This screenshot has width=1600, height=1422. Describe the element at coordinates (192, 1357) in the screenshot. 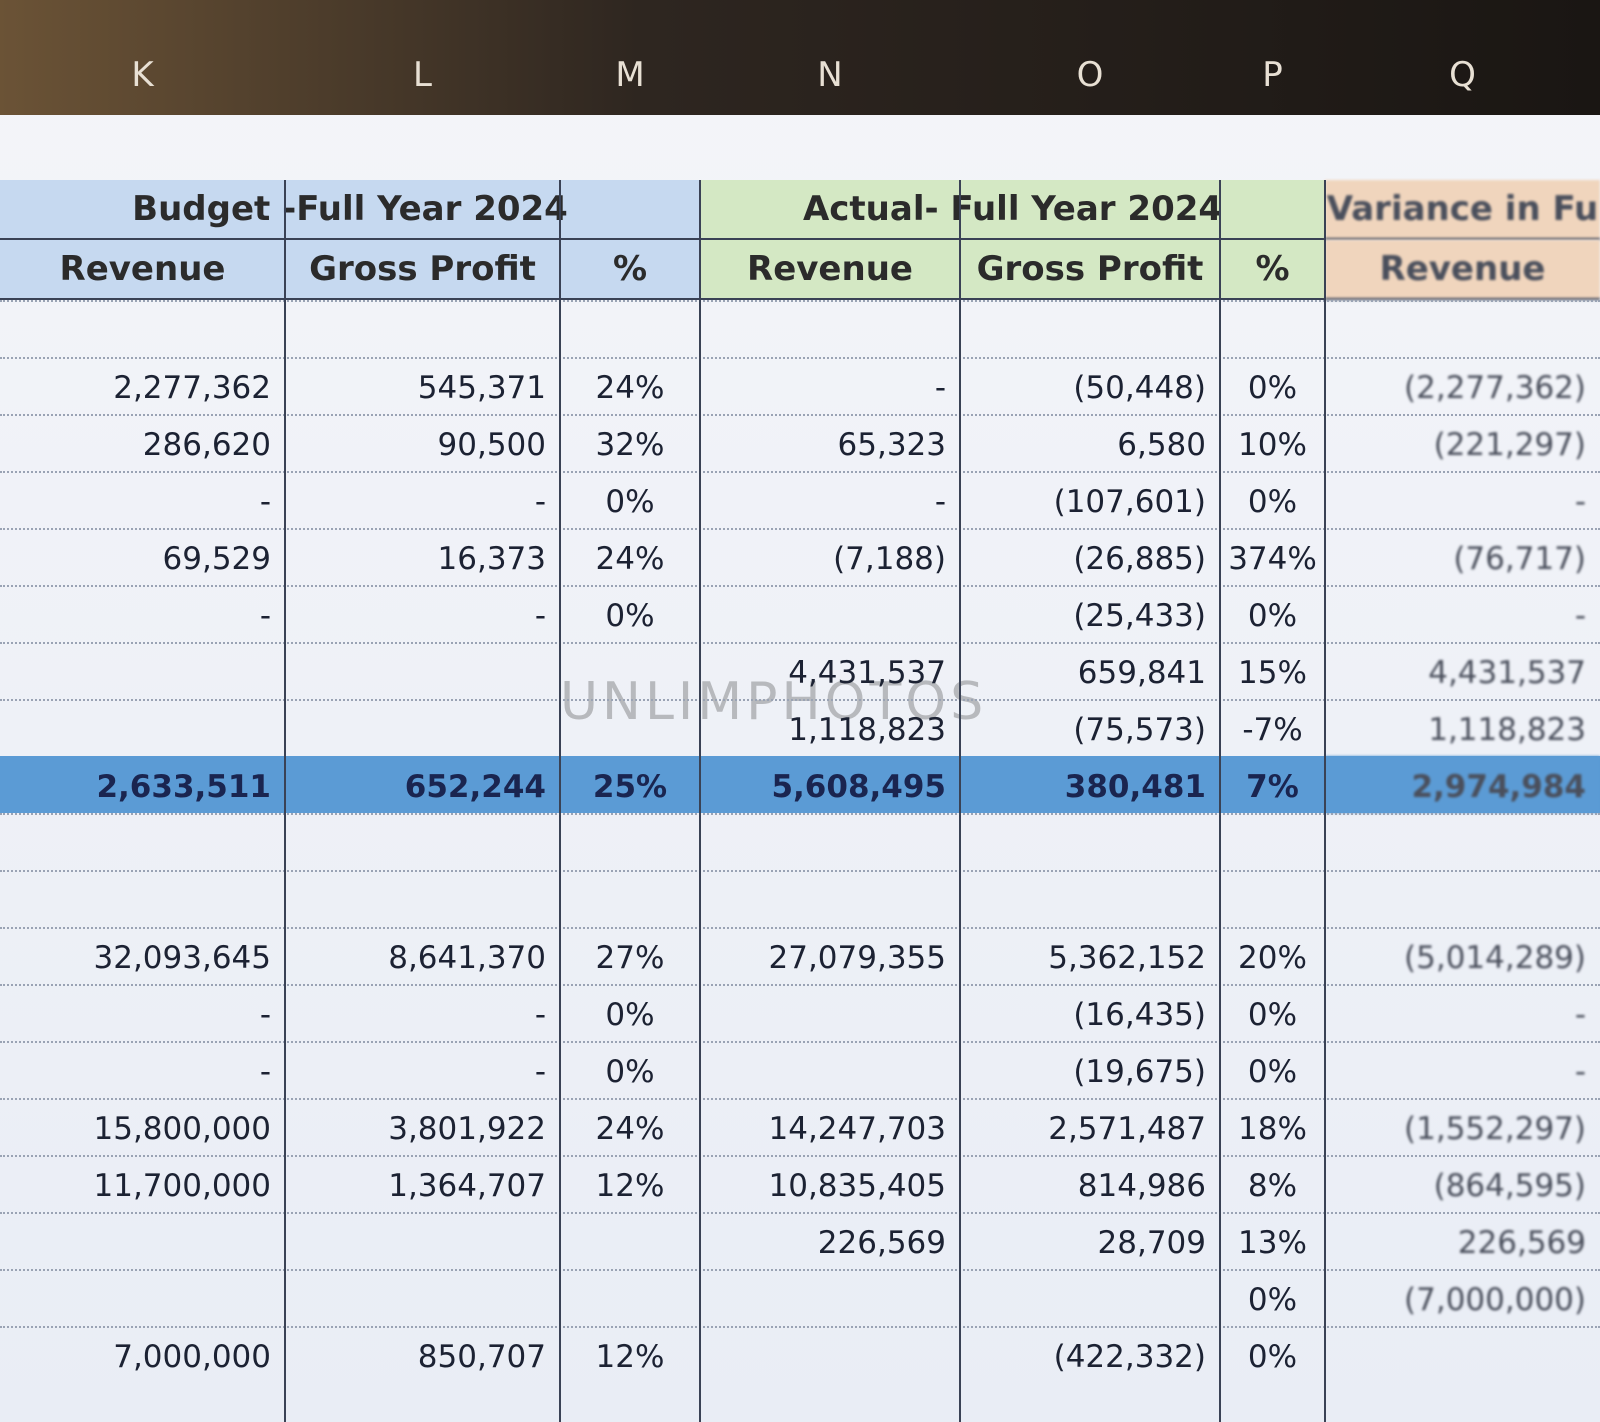

I see `data-cell: 7,000,000` at that location.